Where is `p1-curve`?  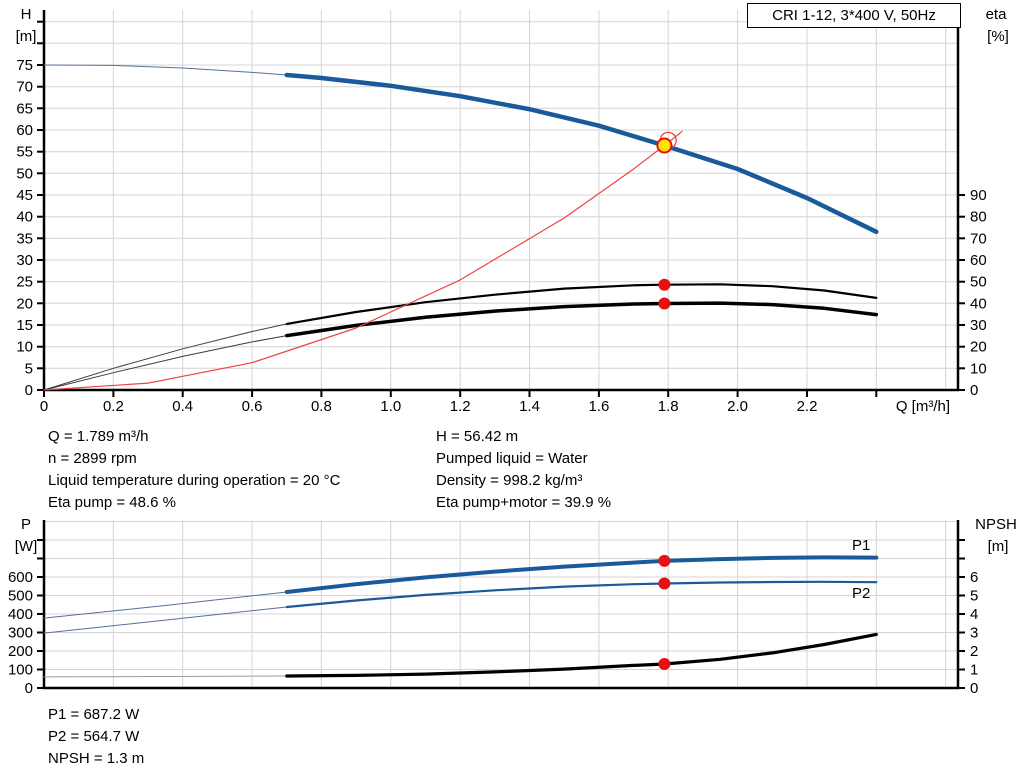 p1-curve is located at coordinates (581, 574).